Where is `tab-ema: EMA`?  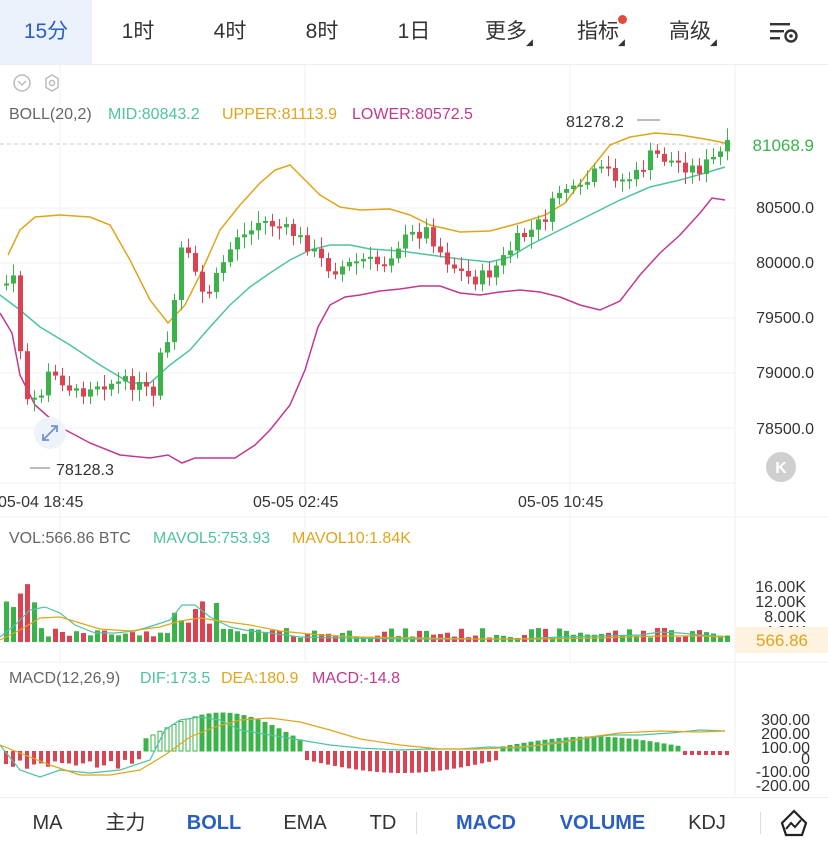 tab-ema: EMA is located at coordinates (305, 823).